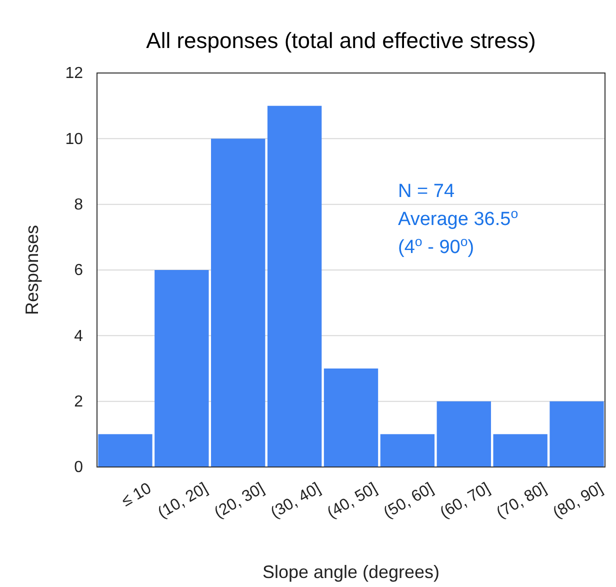 The width and height of the screenshot is (616, 587). I want to click on x-tick-label: (20, 30], so click(240, 501).